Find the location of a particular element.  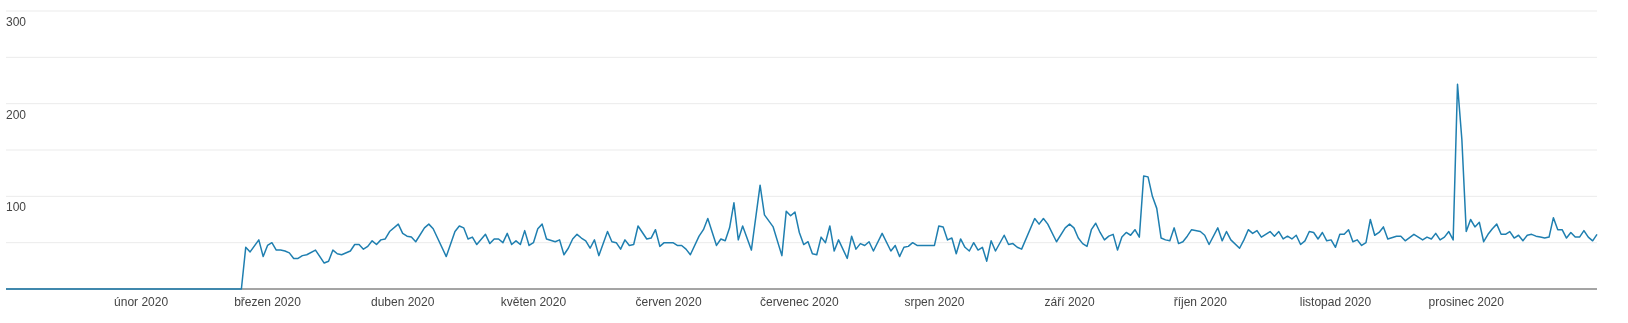

x-tick-label: březen 2020 is located at coordinates (268, 301).